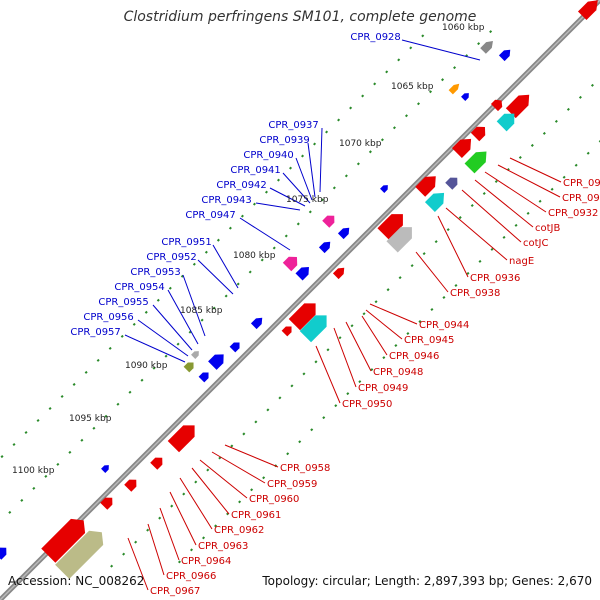  I want to click on reverse-gene-label: CPR_0950, so click(367, 404).